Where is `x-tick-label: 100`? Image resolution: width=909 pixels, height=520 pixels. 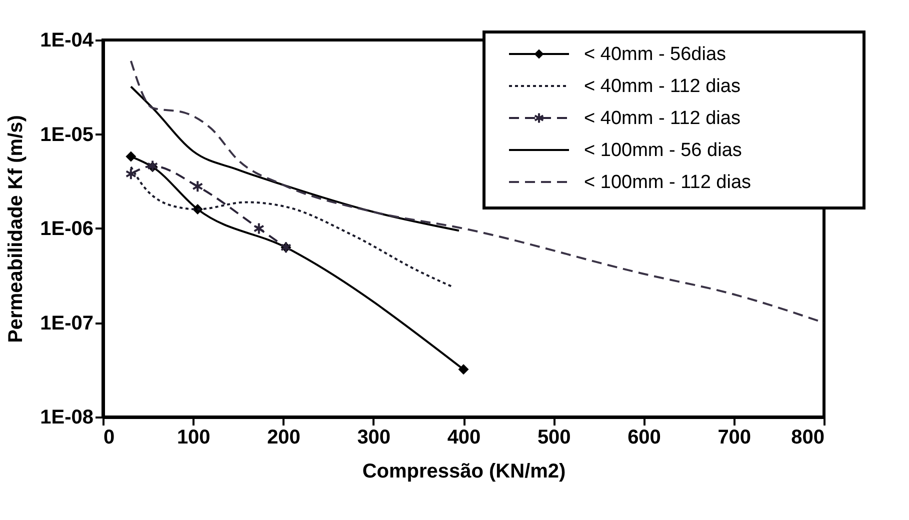
x-tick-label: 100 is located at coordinates (193, 437).